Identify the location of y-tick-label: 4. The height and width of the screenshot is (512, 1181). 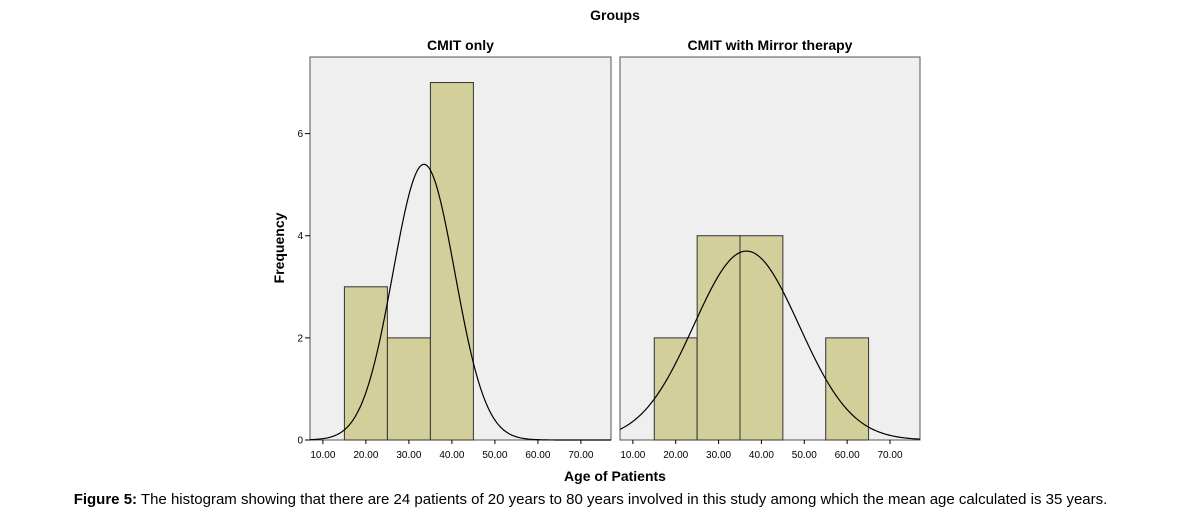
(300, 236).